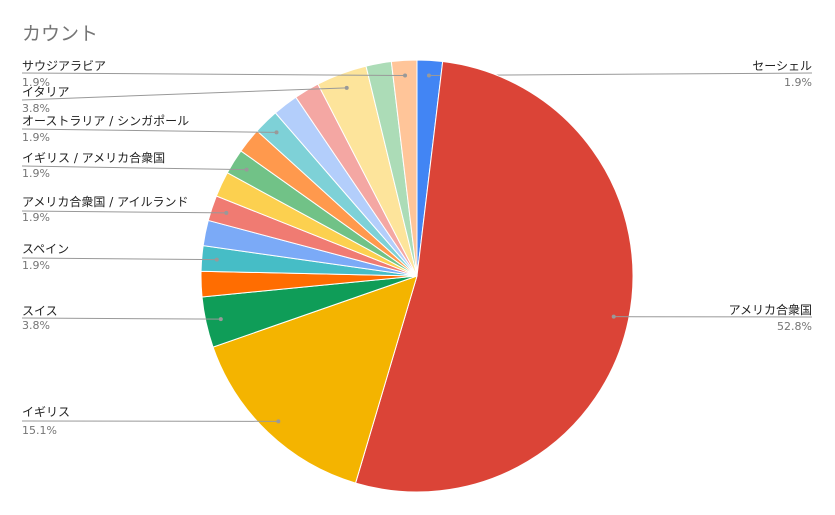  Describe the element at coordinates (105, 121) in the screenshot. I see `slice-label: オーストラリア / シンガポール` at that location.